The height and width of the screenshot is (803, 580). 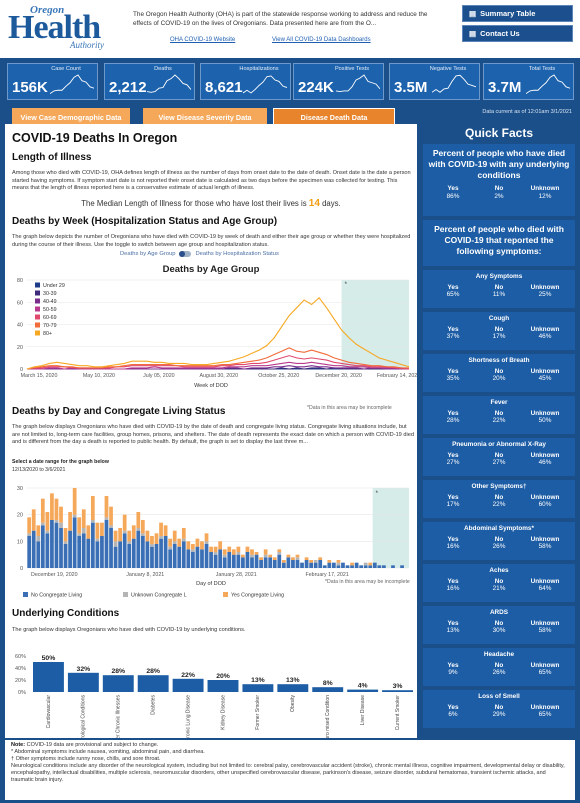 What do you see at coordinates (517, 13) in the screenshot?
I see `summary-table-button: ▤ Summary Table` at bounding box center [517, 13].